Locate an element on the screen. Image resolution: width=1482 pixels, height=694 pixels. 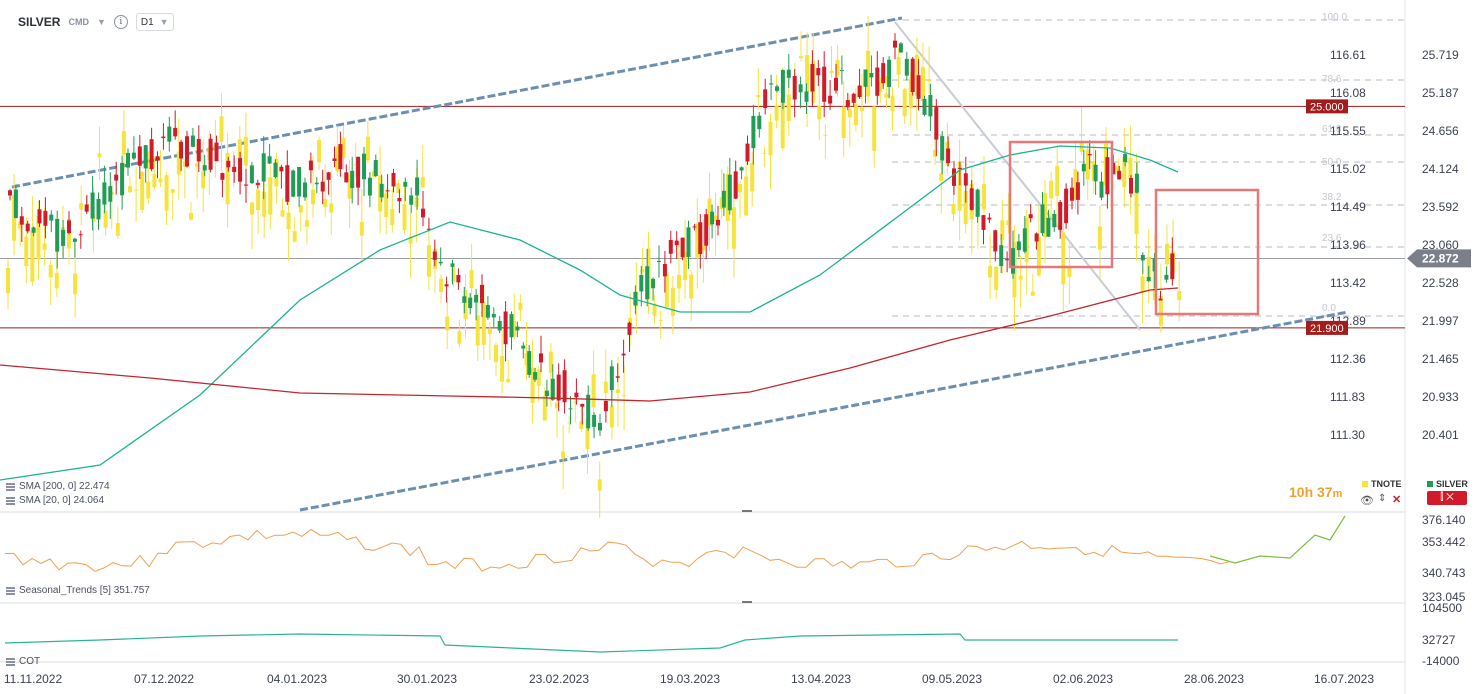
fib-label: 23.6 is located at coordinates (1332, 238).